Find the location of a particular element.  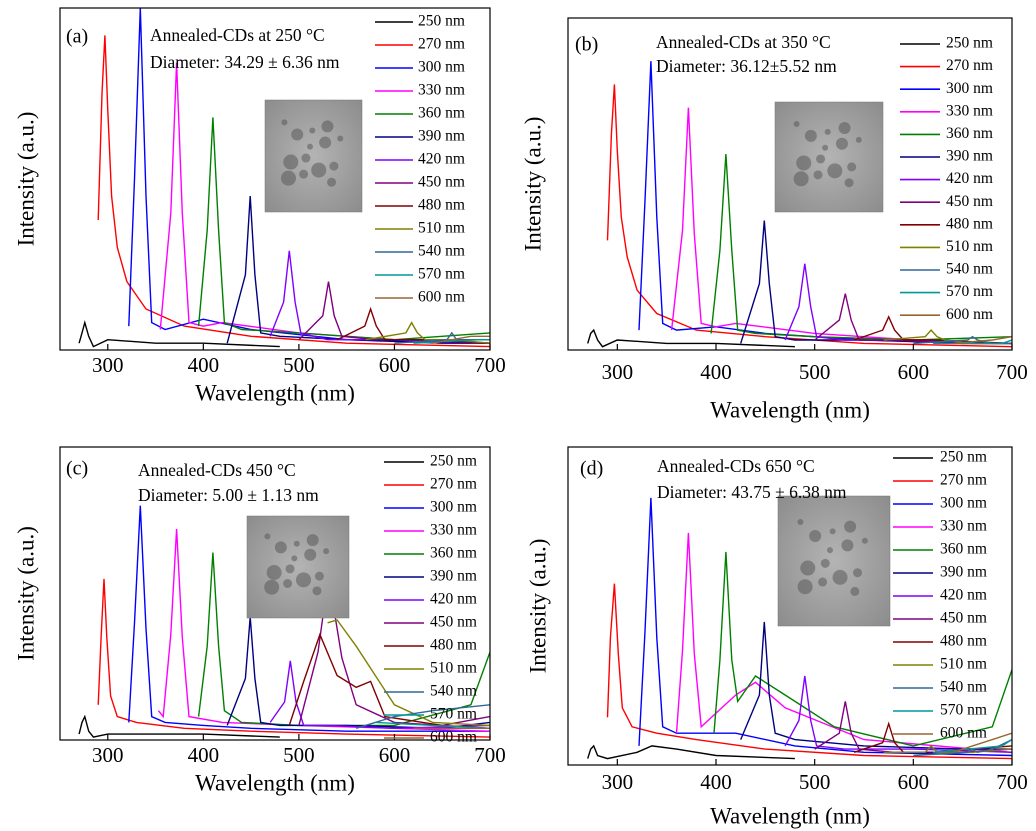

annotation: Annealed-CDs at 350 °C is located at coordinates (743, 42).